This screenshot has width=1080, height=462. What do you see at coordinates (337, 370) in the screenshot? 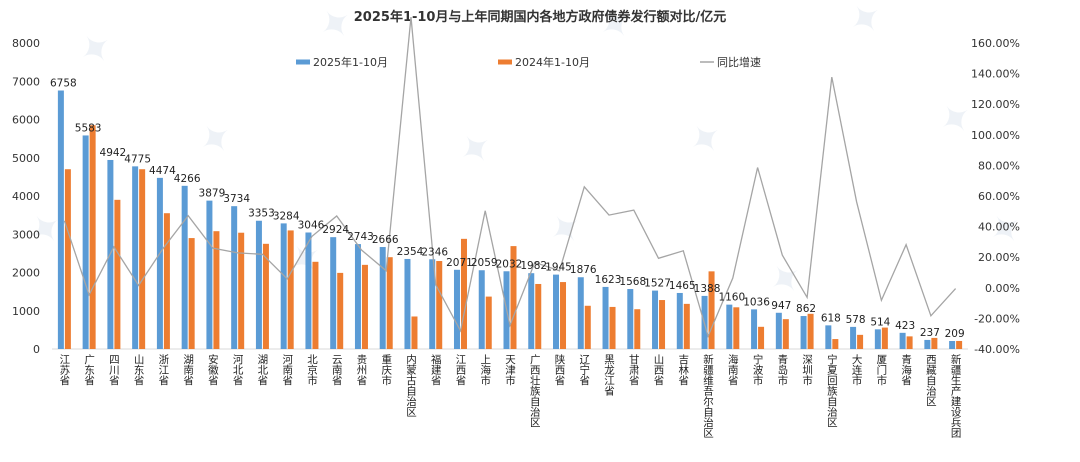
I see `x-tick-label: 云南省` at bounding box center [337, 370].